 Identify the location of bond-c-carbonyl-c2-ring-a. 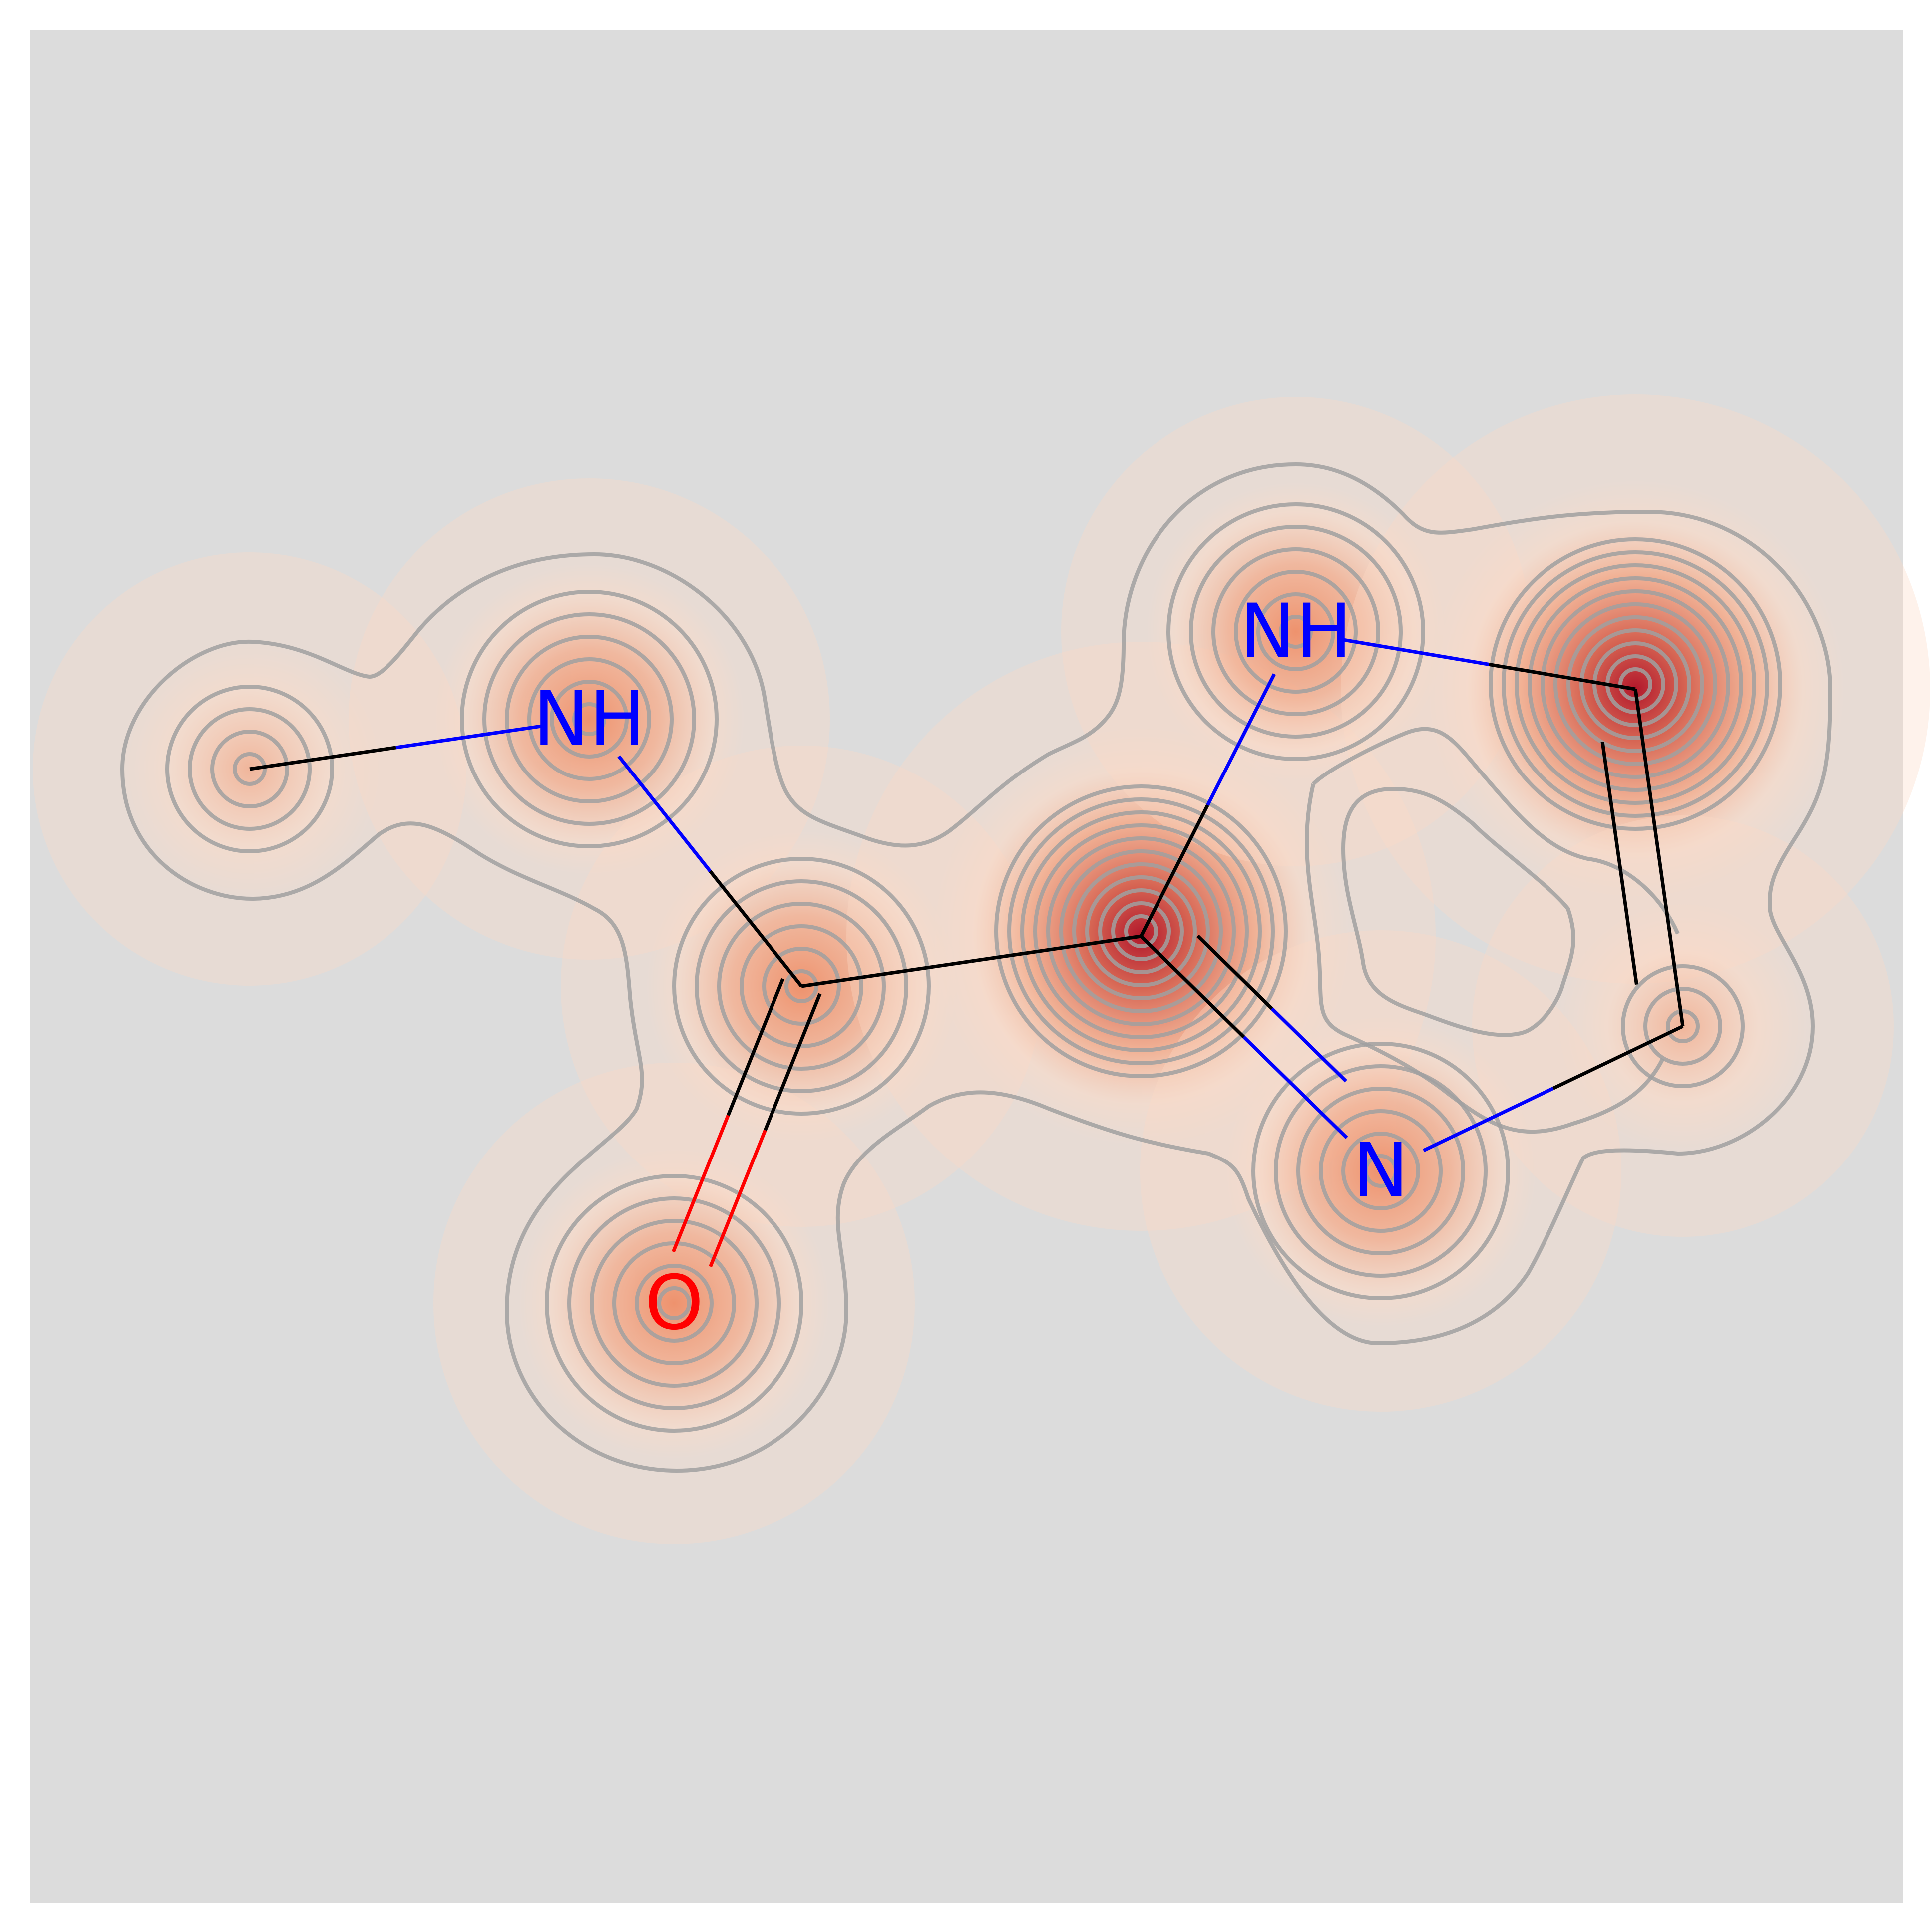
(886, 973).